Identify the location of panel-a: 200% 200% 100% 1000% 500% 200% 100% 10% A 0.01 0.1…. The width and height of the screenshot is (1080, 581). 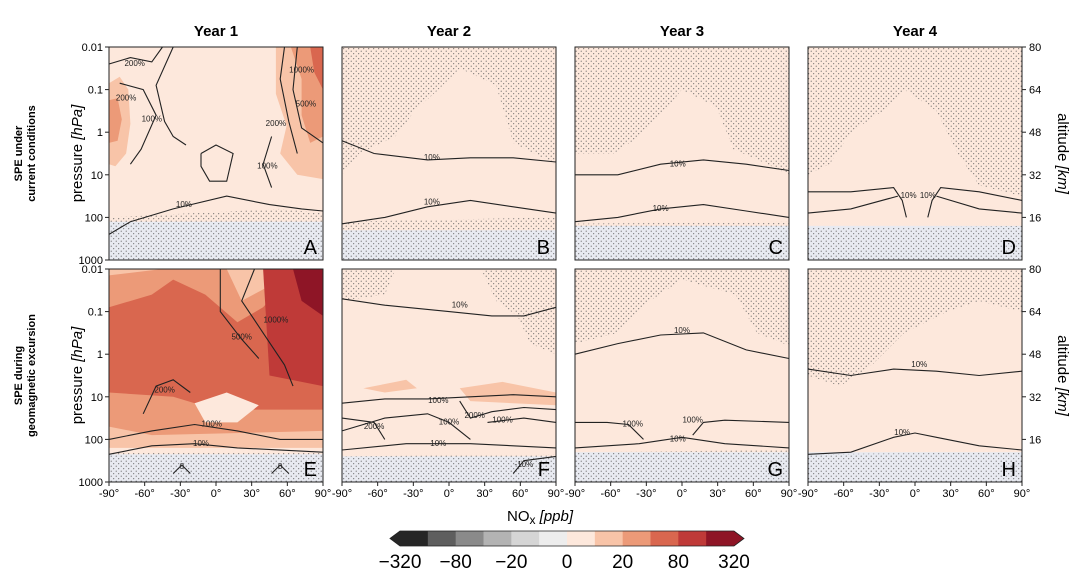
(201, 154).